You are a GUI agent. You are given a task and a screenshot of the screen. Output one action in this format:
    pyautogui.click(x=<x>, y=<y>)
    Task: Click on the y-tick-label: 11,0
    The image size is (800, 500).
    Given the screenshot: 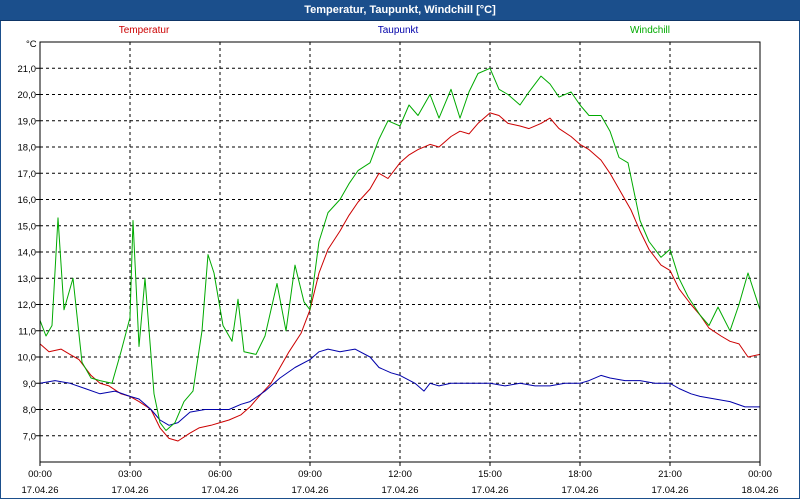 What is the action you would take?
    pyautogui.click(x=27, y=331)
    